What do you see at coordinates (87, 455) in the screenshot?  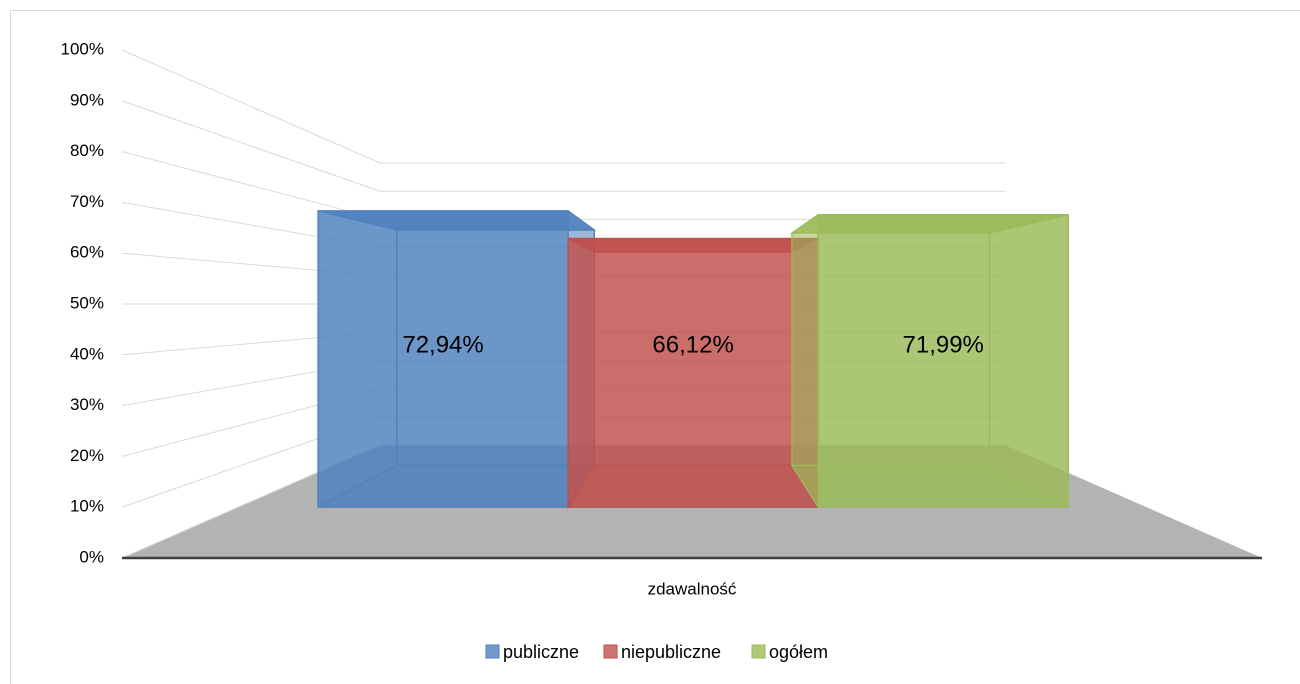 I see `y-tick-label: 20%` at bounding box center [87, 455].